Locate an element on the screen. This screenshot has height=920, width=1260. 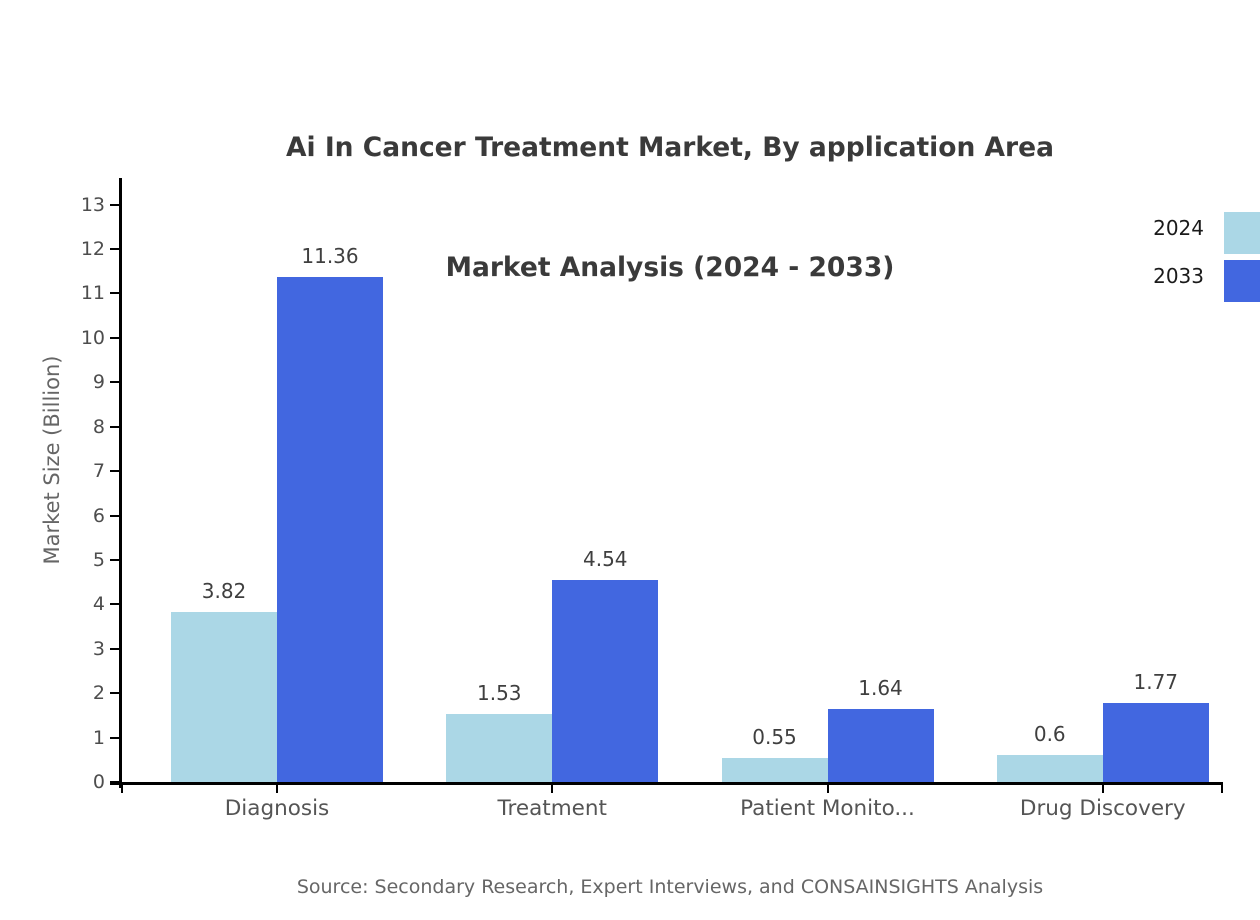
x-axis-spine is located at coordinates (666, 783).